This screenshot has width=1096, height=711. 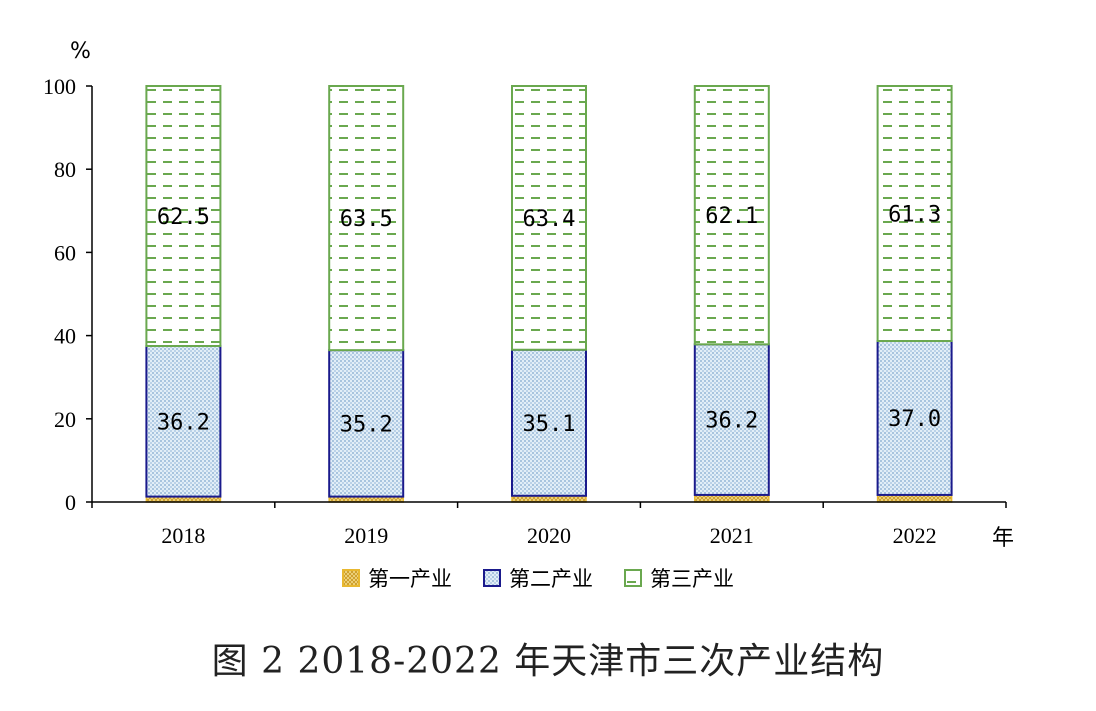 What do you see at coordinates (366, 535) in the screenshot?
I see `x-tick-label: 2019` at bounding box center [366, 535].